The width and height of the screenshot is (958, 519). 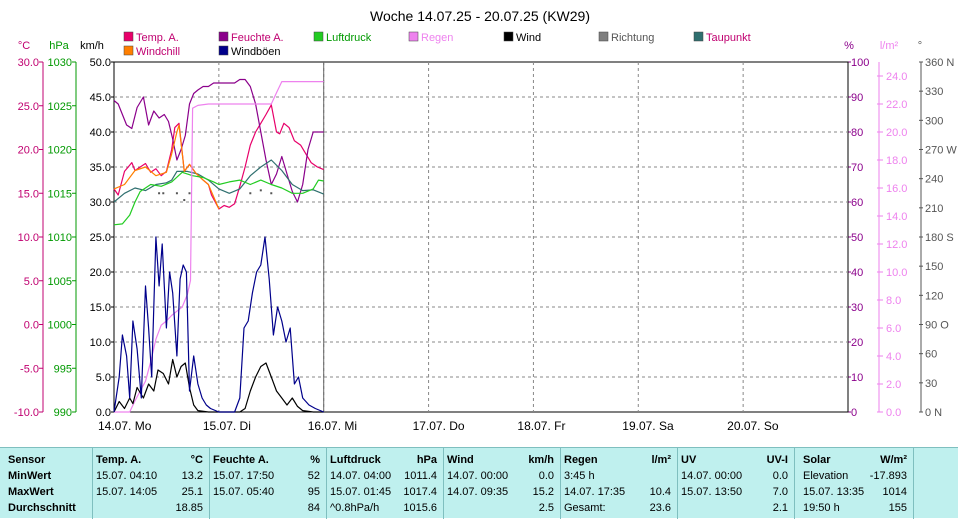 What do you see at coordinates (857, 308) in the screenshot?
I see `hum-tick-label: 30` at bounding box center [857, 308].